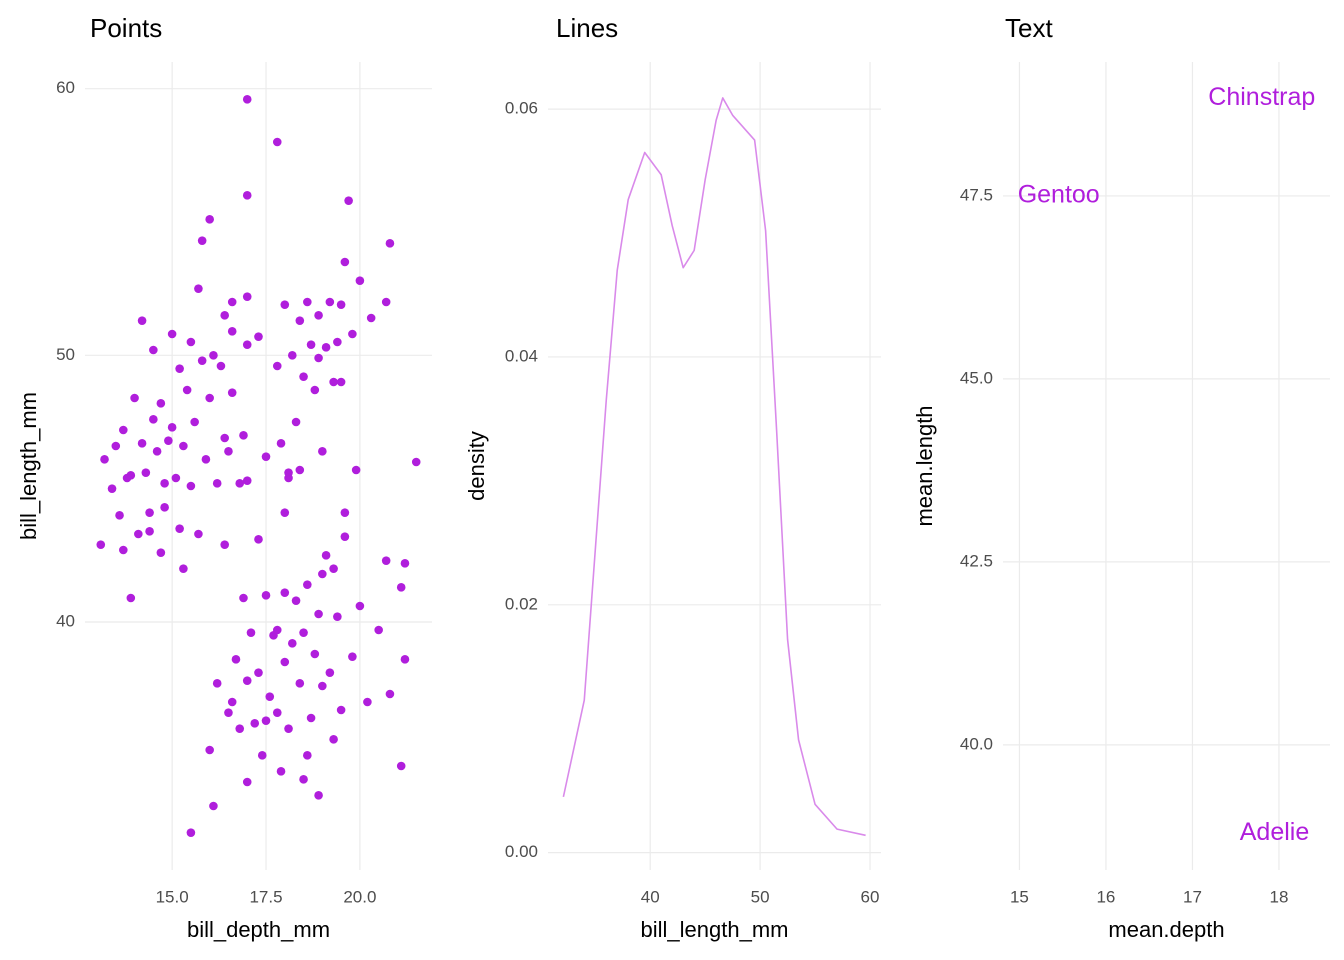 The width and height of the screenshot is (1344, 960). Describe the element at coordinates (521, 355) in the screenshot. I see `y-tick-label: 0.04` at that location.